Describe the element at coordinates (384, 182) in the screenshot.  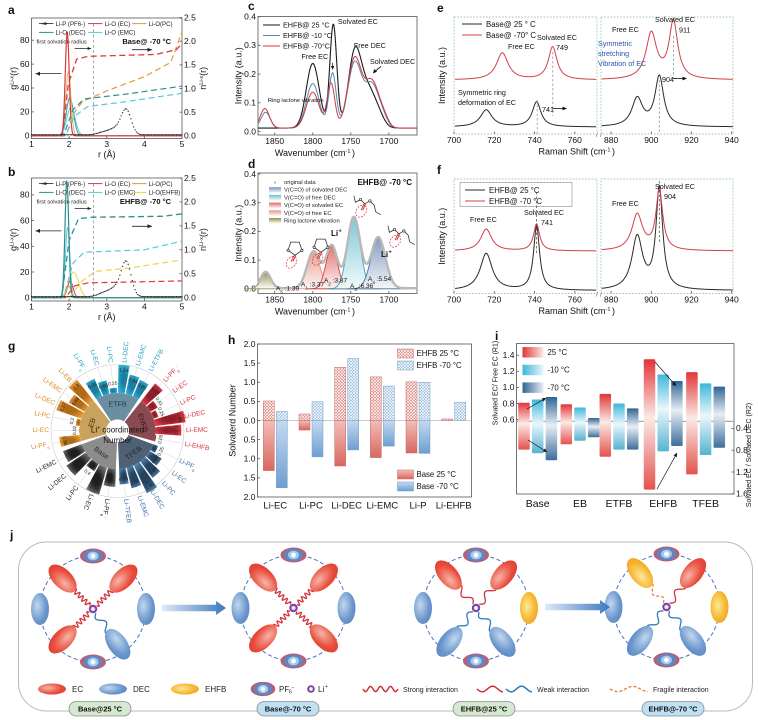
I see `svg-text: EHFB@ -70 °C` at that location.